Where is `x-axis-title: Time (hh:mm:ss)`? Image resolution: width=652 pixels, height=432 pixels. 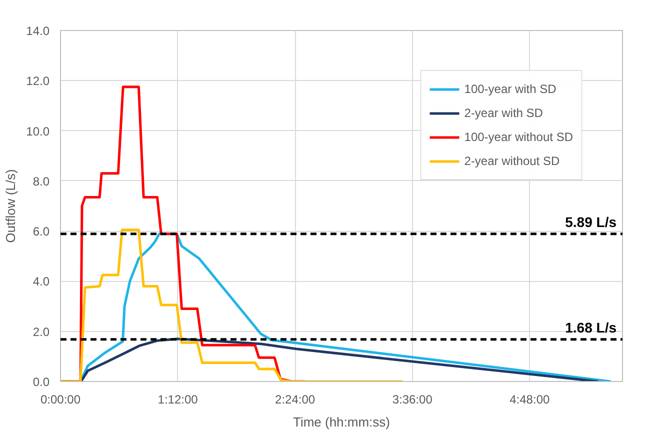
x-axis-title: Time (hh:mm:ss) is located at coordinates (341, 422).